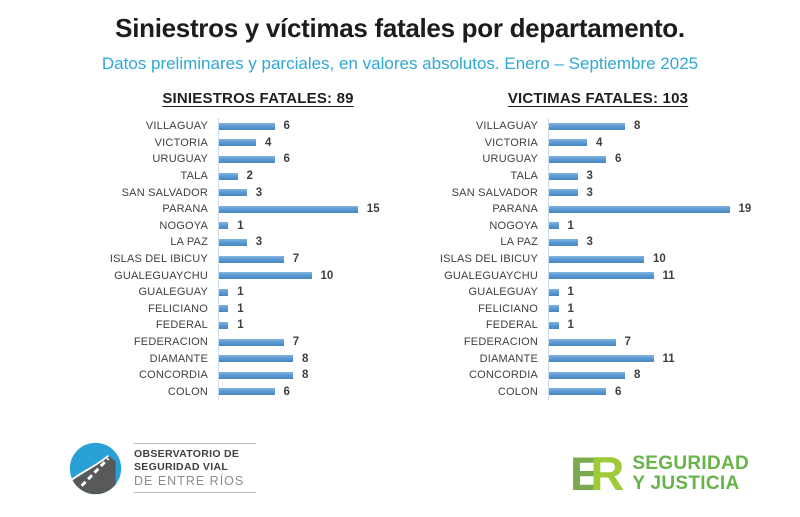 The width and height of the screenshot is (800, 517). What do you see at coordinates (187, 454) in the screenshot?
I see `observatorio-line1: OBSERVATORIO DE` at bounding box center [187, 454].